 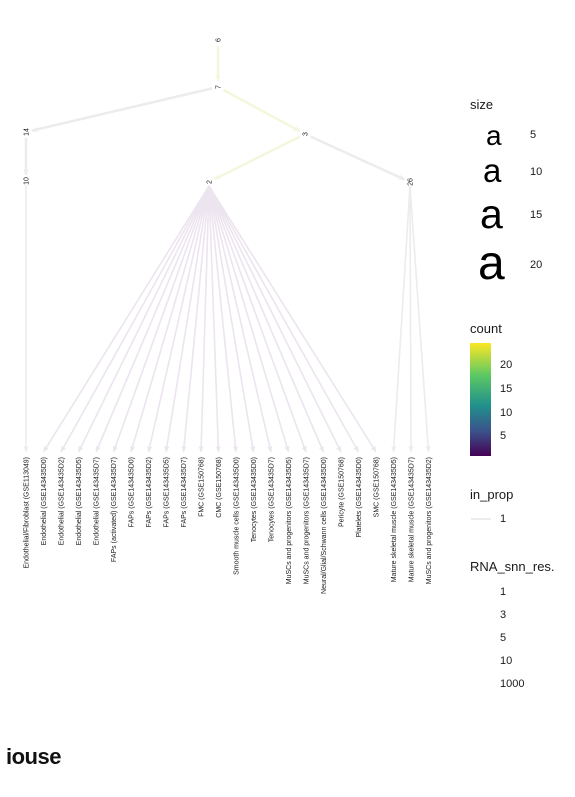 I want to click on legend-resolution-10: 10, so click(x=506, y=661).